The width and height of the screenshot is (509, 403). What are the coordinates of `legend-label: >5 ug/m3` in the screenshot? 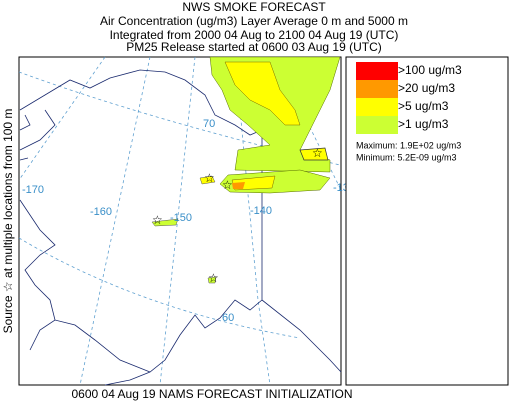 It's located at (423, 106).